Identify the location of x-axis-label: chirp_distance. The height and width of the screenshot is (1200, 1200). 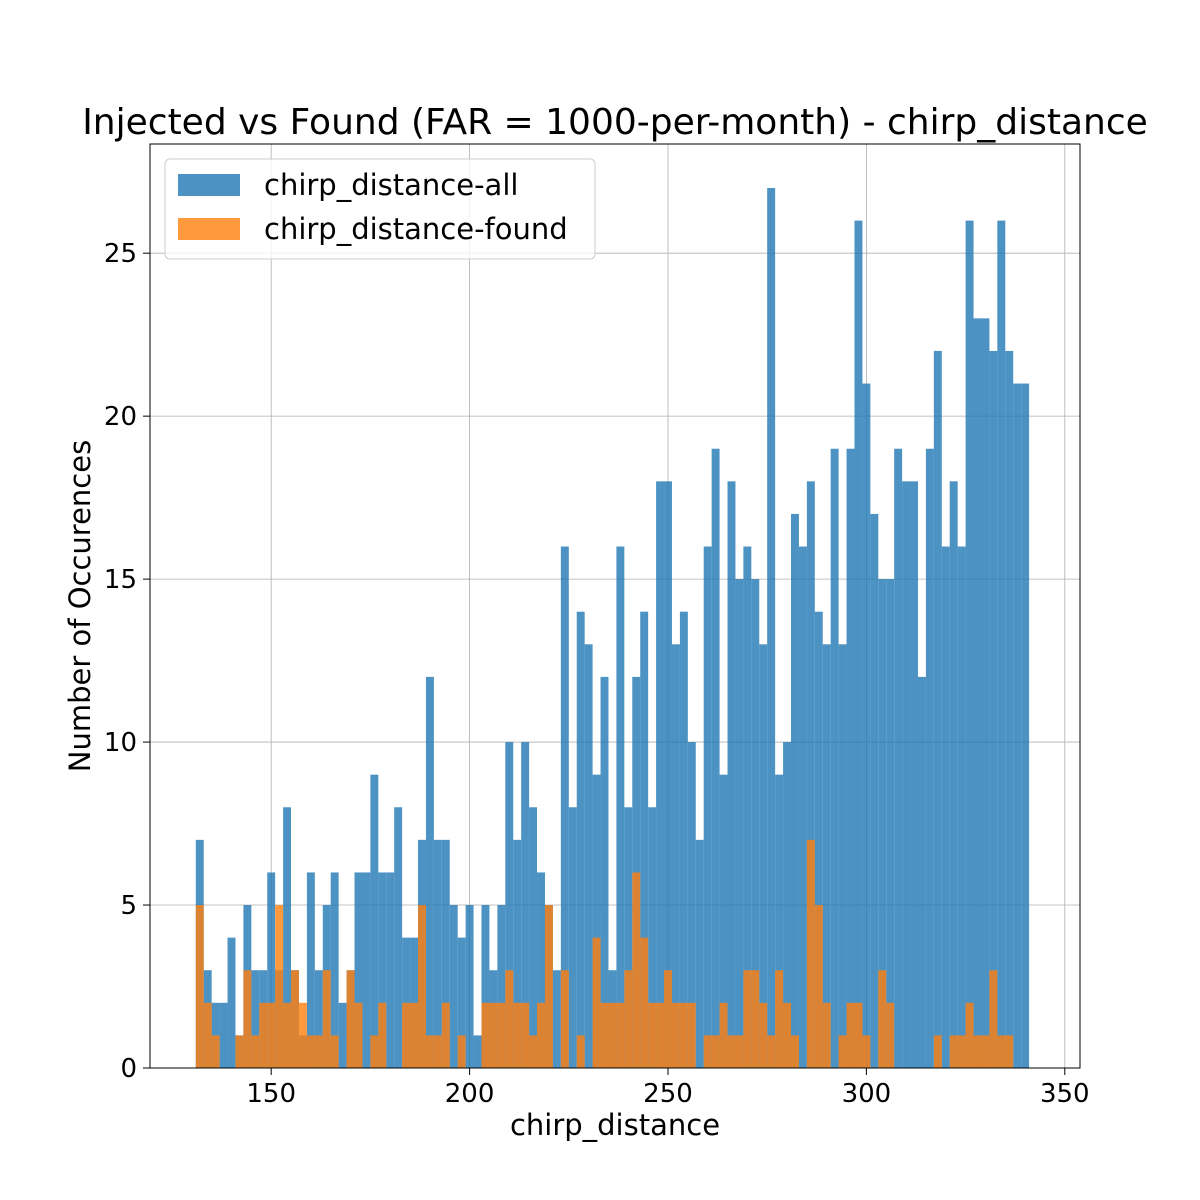
(615, 1125).